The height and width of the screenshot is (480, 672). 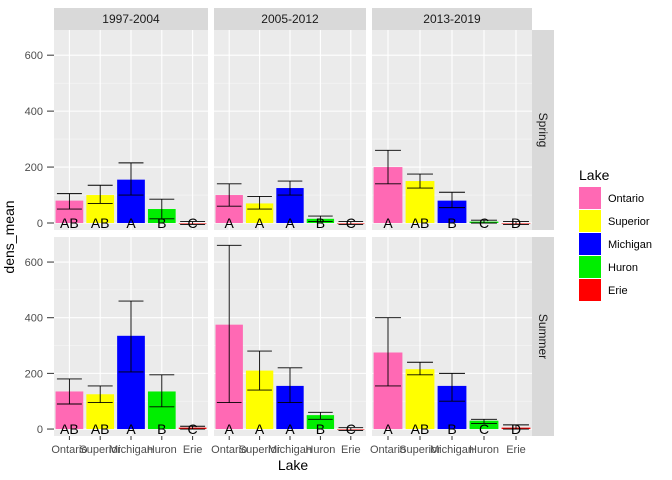 I want to click on column-strip-label: 2005-2012, so click(x=290, y=19).